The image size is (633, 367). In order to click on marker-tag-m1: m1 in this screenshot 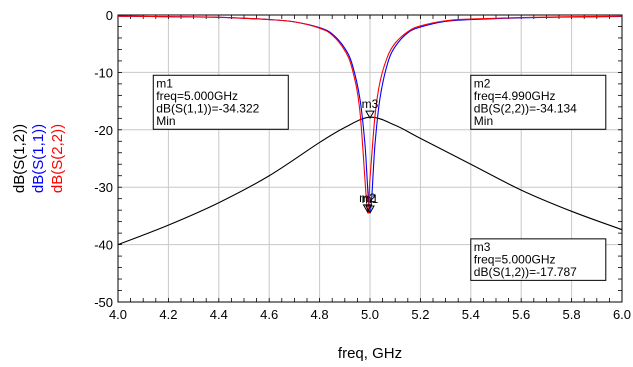, I will do `click(370, 199)`.